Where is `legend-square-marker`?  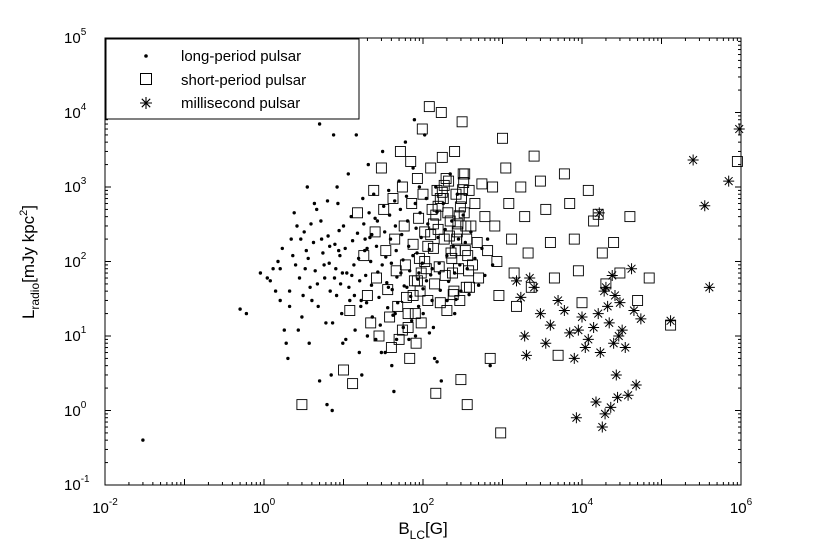
legend-square-marker is located at coordinates (146, 79).